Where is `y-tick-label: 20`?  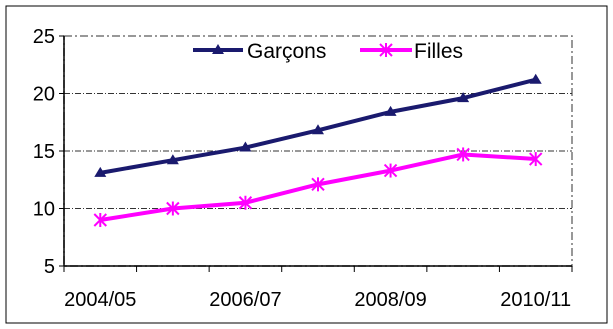 y-tick-label: 20 is located at coordinates (44, 95).